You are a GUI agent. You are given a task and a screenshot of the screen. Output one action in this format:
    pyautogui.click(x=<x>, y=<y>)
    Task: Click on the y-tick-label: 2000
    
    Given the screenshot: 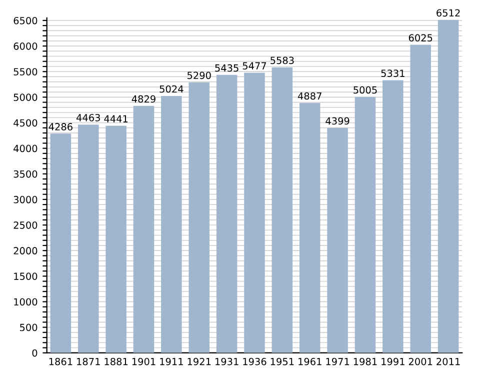 What is the action you would take?
    pyautogui.click(x=26, y=250)
    